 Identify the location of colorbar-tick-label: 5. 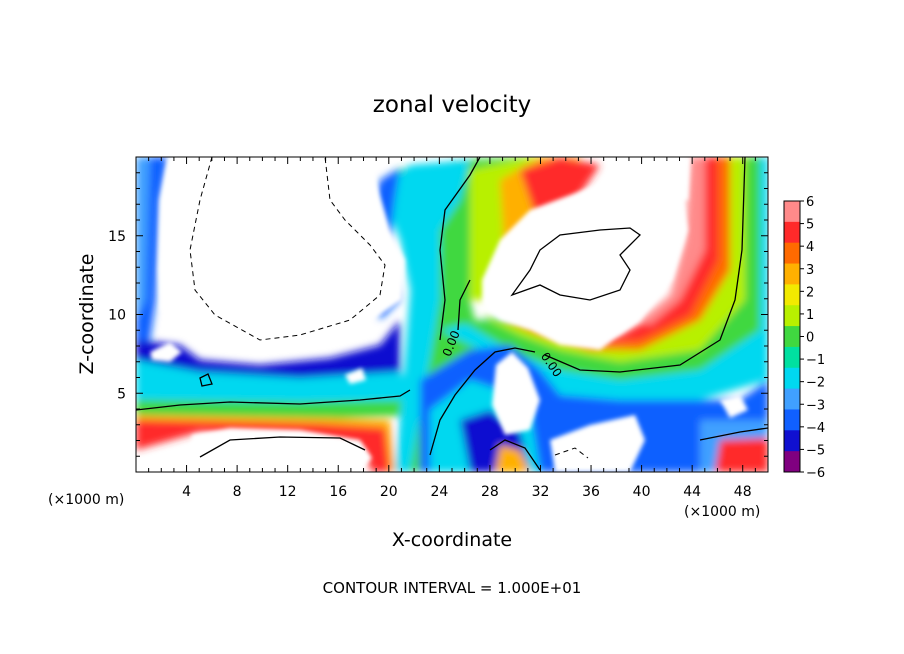
(810, 225).